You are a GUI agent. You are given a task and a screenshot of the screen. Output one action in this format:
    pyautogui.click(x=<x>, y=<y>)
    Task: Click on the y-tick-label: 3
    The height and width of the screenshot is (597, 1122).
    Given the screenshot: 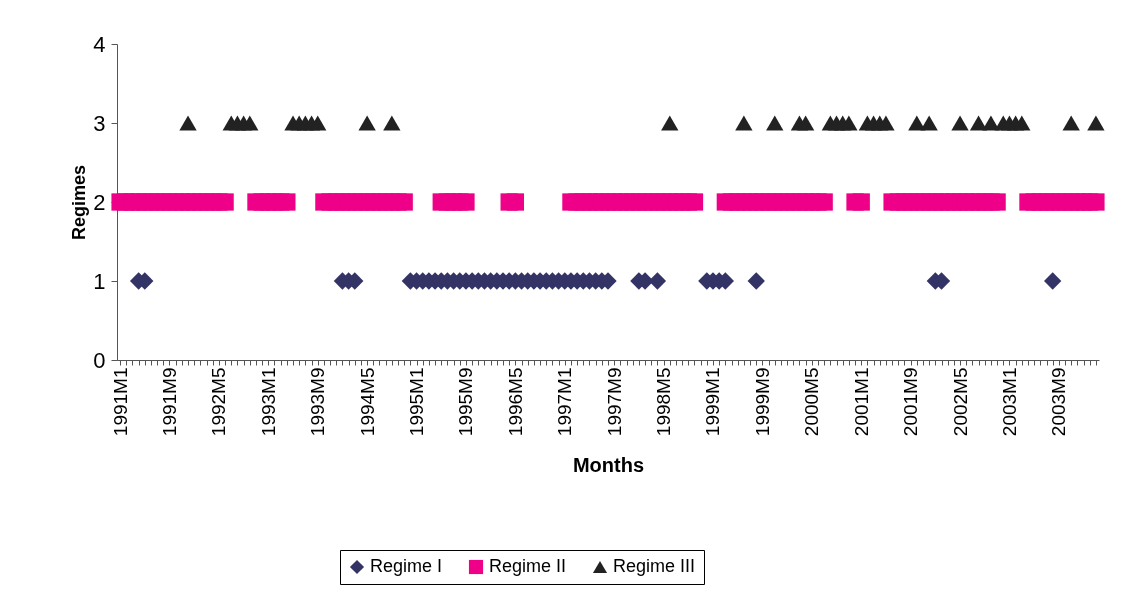 What is the action you would take?
    pyautogui.click(x=99, y=123)
    